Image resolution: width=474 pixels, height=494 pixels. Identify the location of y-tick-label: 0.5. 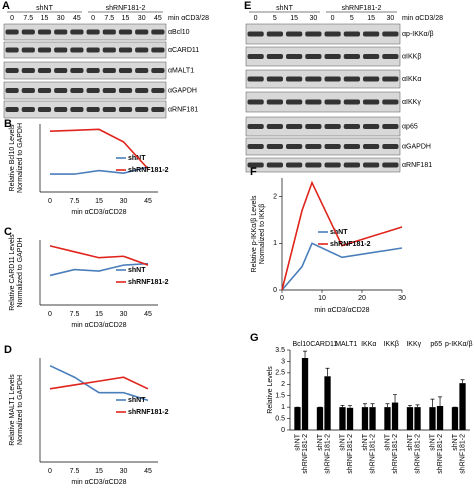
(280, 418).